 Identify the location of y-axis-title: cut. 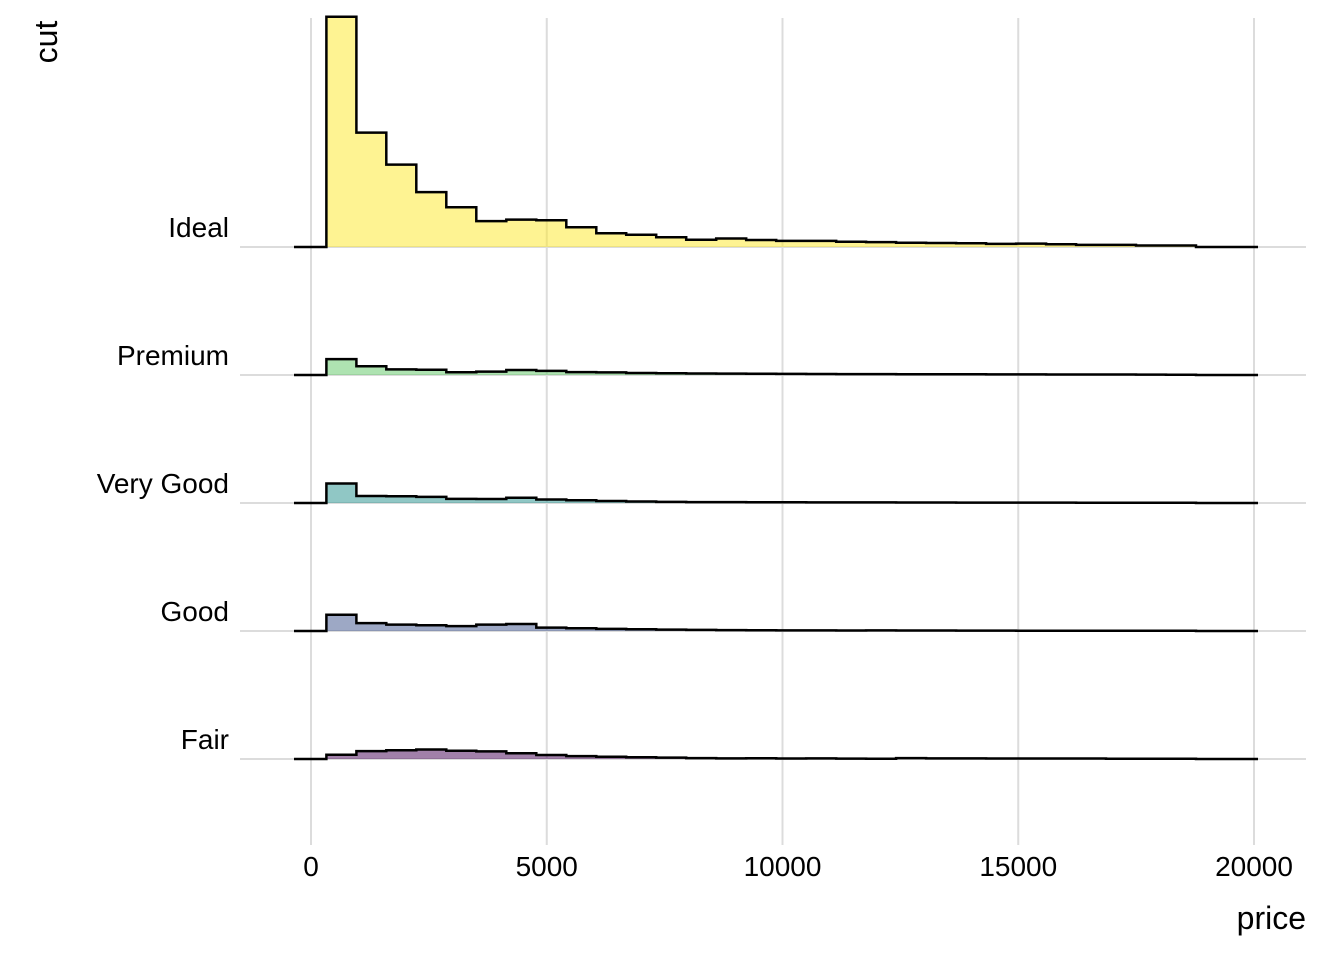
(46, 42).